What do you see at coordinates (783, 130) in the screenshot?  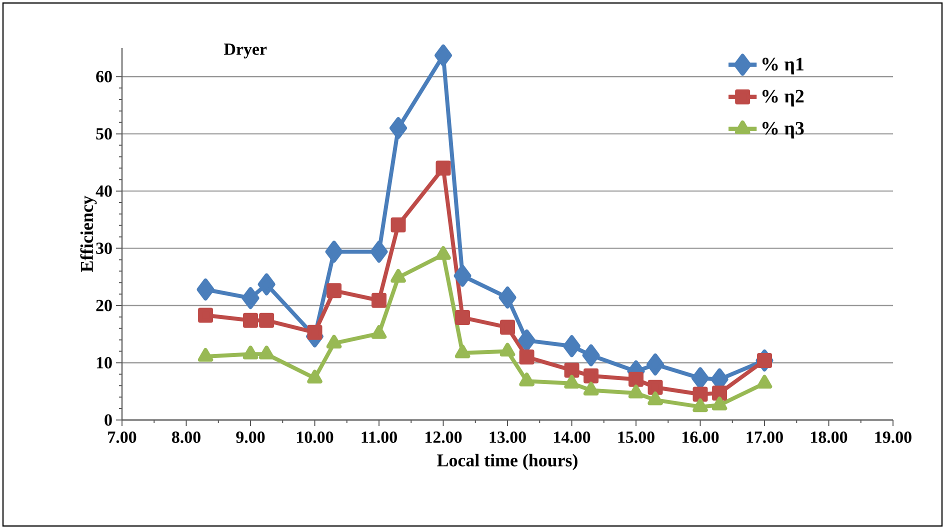 I see `legend-label: % η3` at bounding box center [783, 130].